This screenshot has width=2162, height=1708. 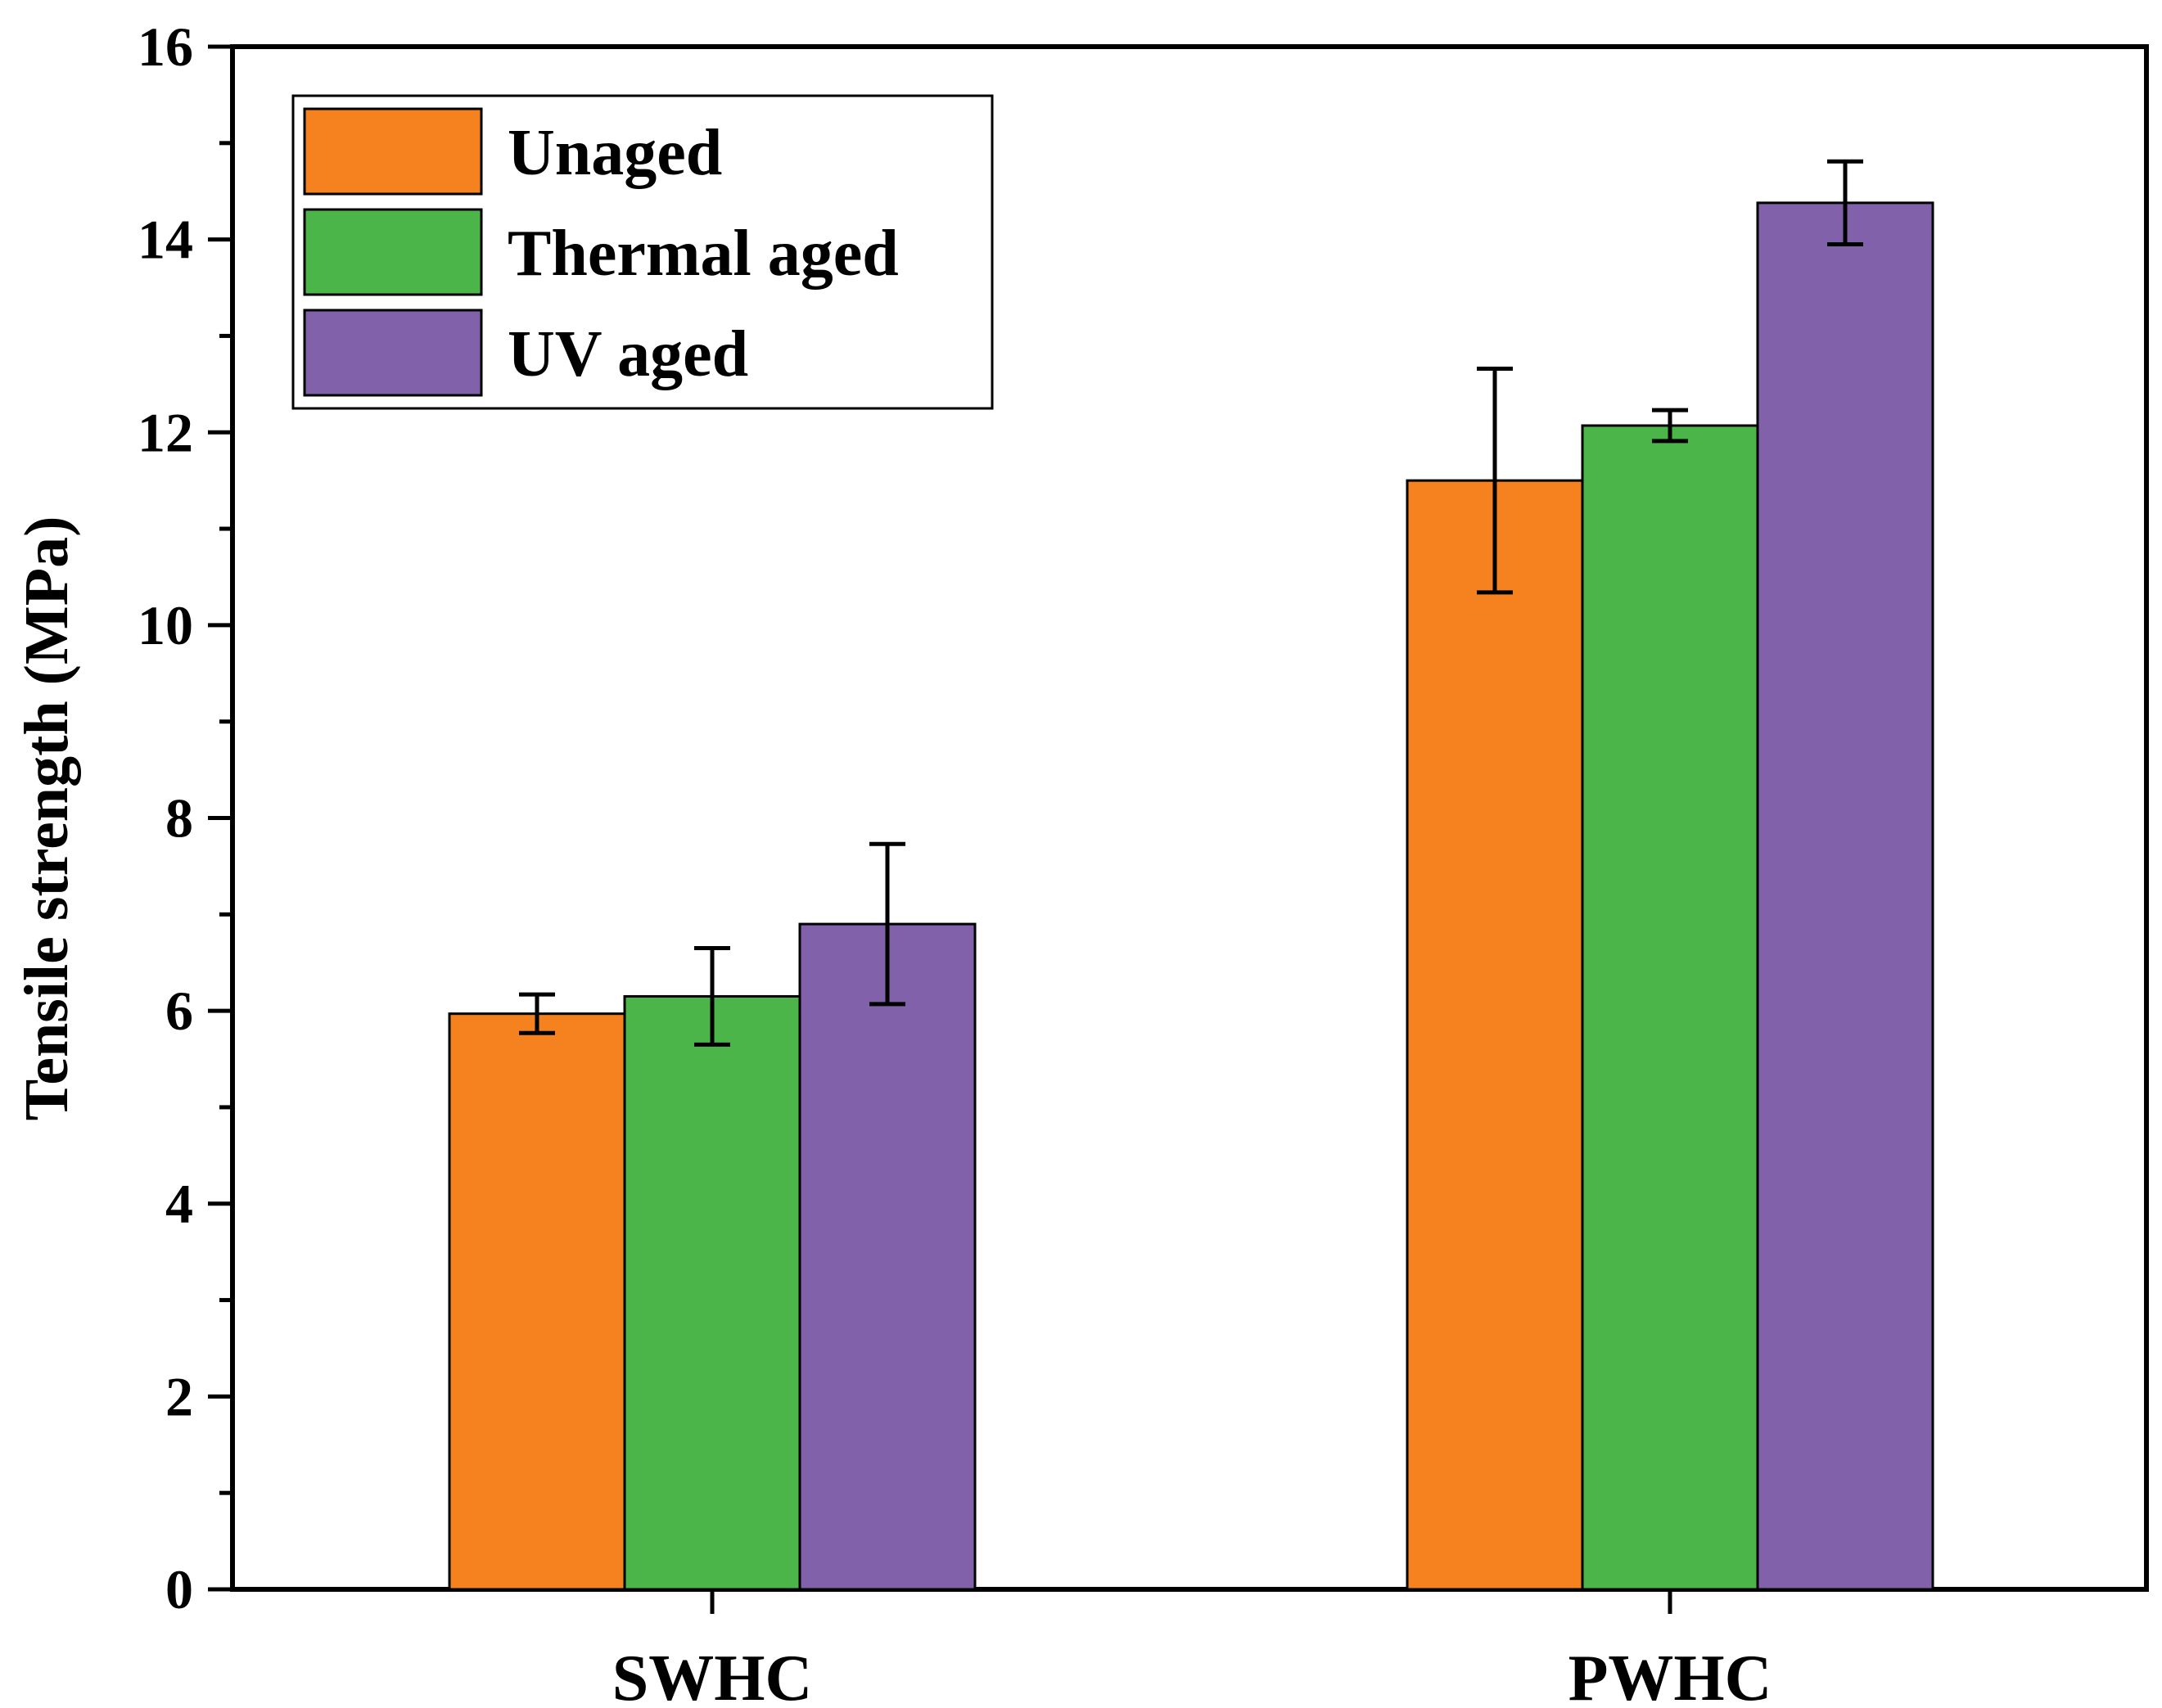 I want to click on y-tick-label: 6, so click(x=179, y=1011).